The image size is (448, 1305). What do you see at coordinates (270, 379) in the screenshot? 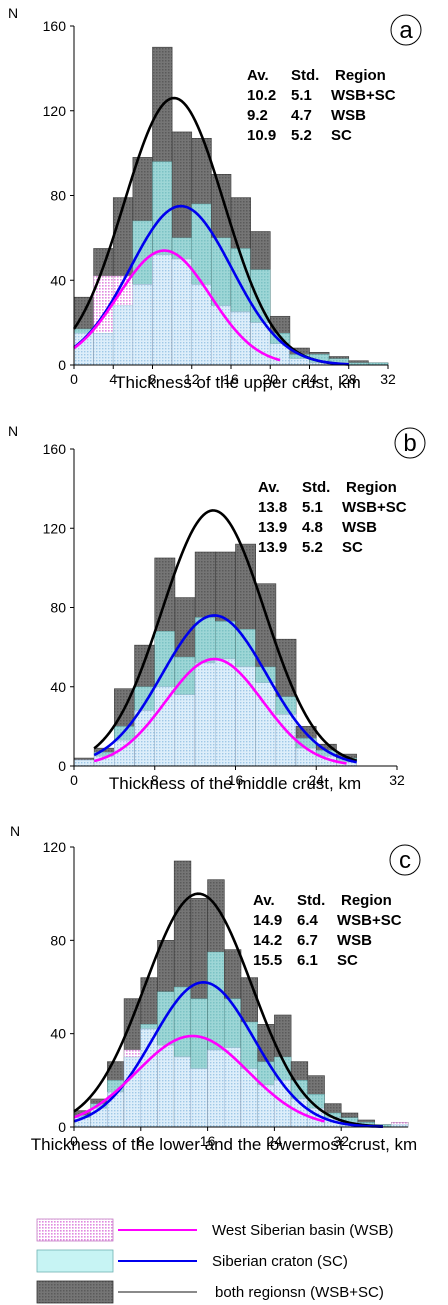
I see `x-tick-label: 20` at bounding box center [270, 379].